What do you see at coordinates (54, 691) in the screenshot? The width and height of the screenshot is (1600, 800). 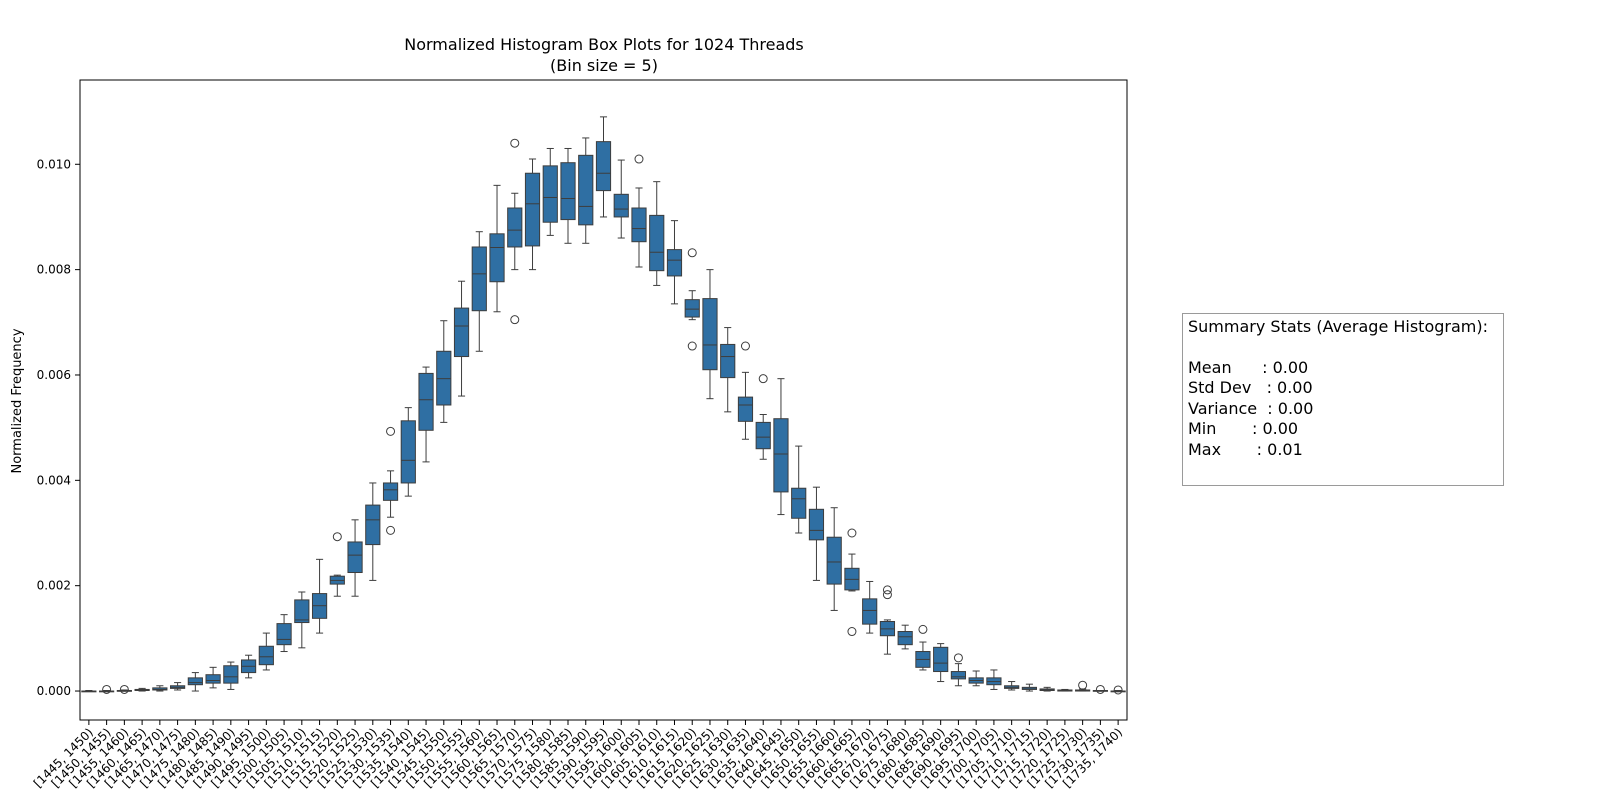 I see `y-tick-label: 0.000` at bounding box center [54, 691].